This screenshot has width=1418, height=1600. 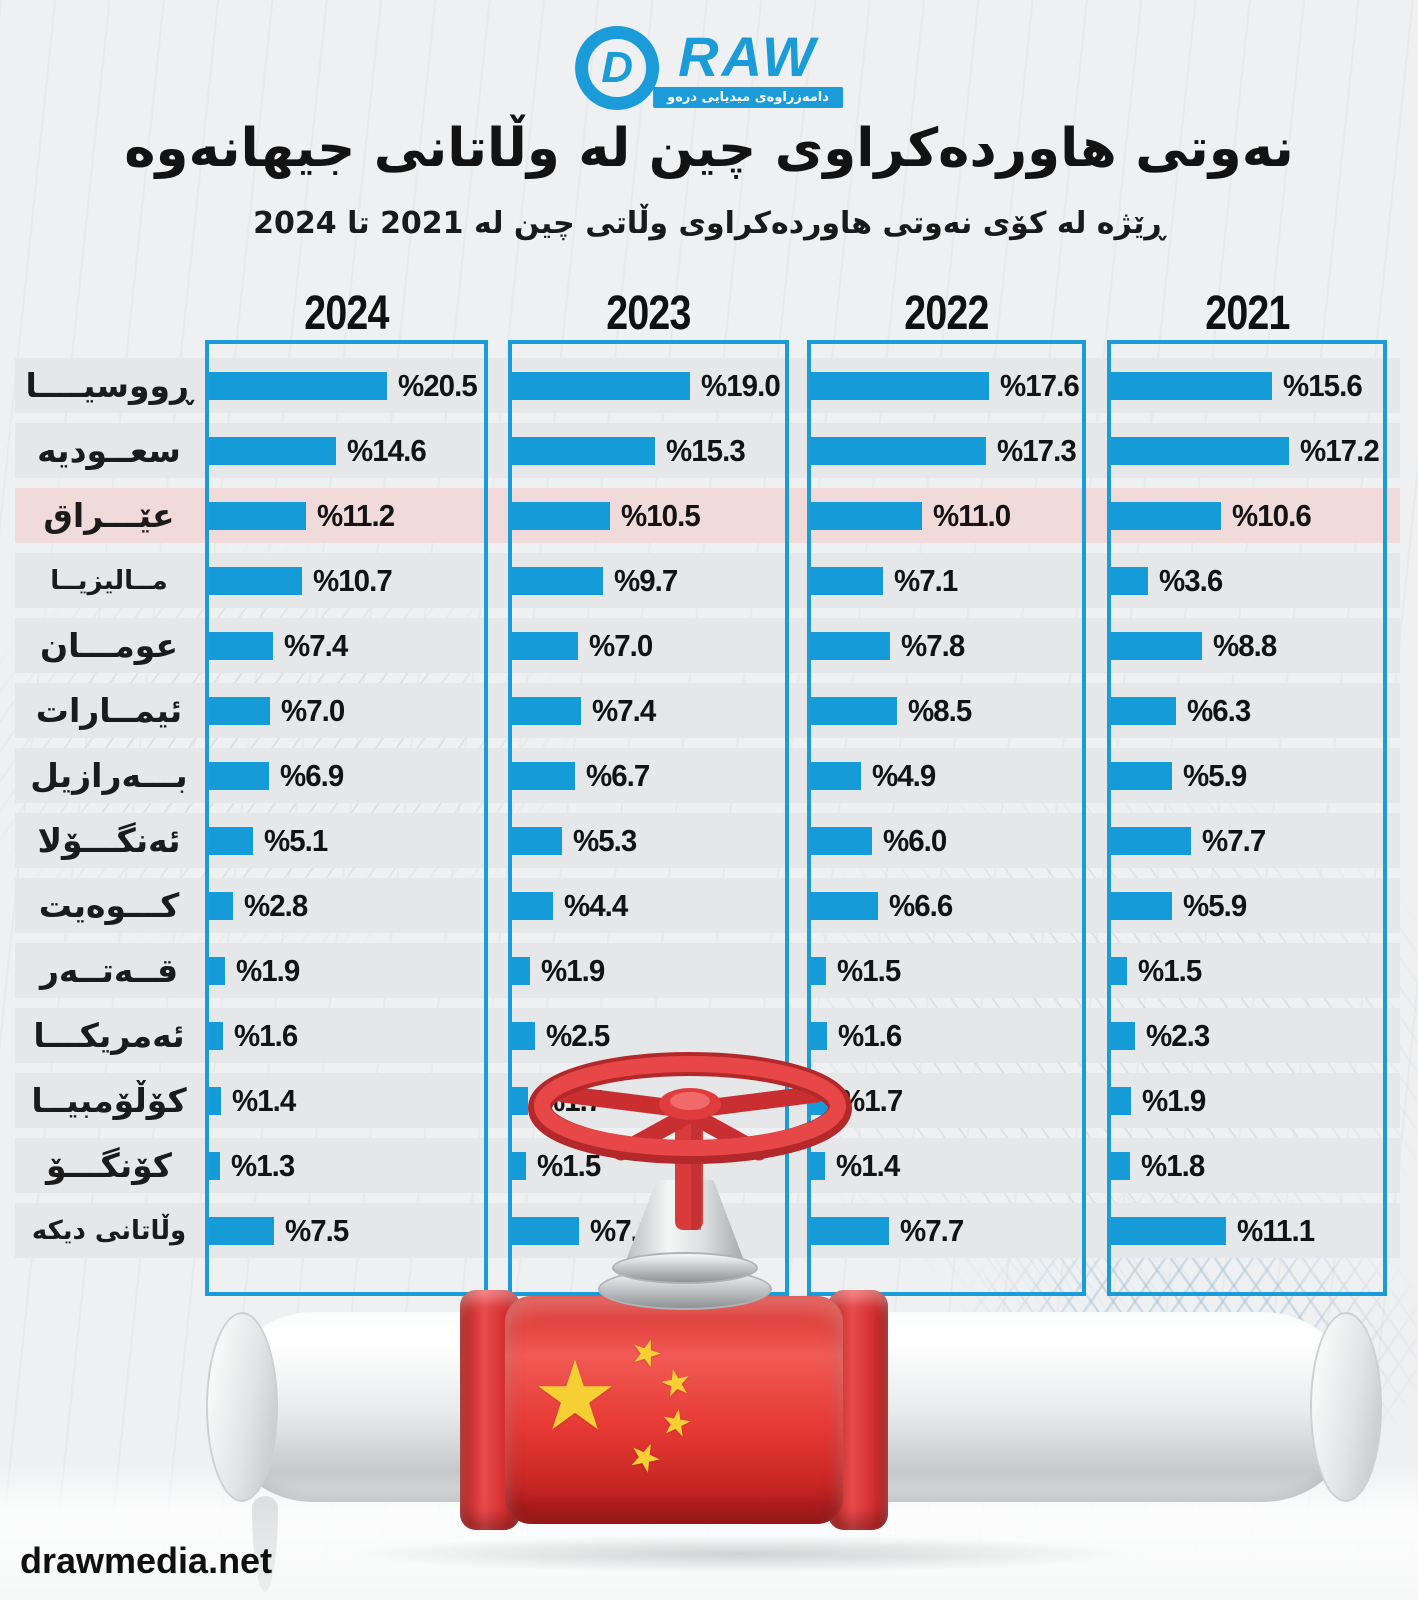 What do you see at coordinates (109, 840) in the screenshot?
I see `country-label: ئەنگـــۆلا` at bounding box center [109, 840].